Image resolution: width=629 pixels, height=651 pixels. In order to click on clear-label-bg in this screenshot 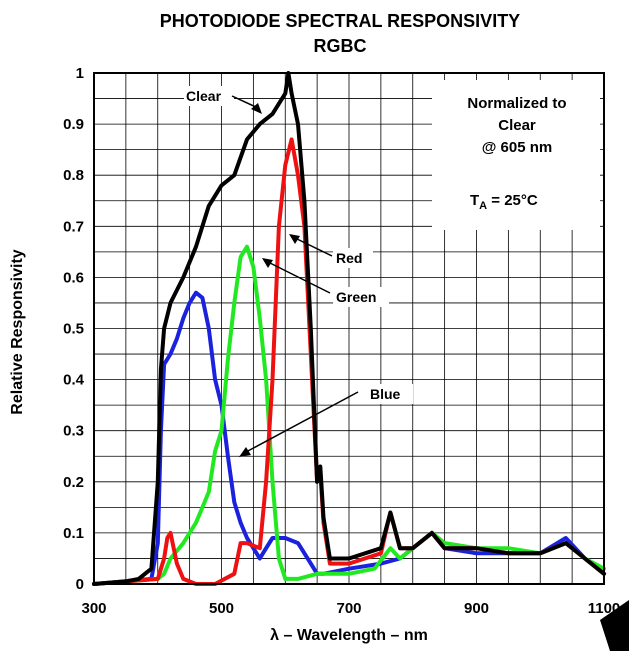, I will do `click(209, 96)`.